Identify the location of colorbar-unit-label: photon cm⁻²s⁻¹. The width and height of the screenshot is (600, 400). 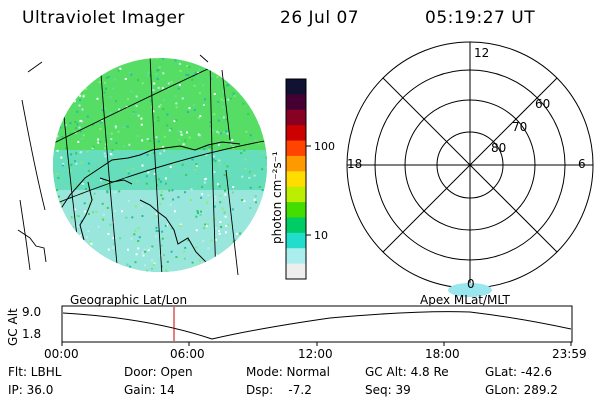
(277, 197).